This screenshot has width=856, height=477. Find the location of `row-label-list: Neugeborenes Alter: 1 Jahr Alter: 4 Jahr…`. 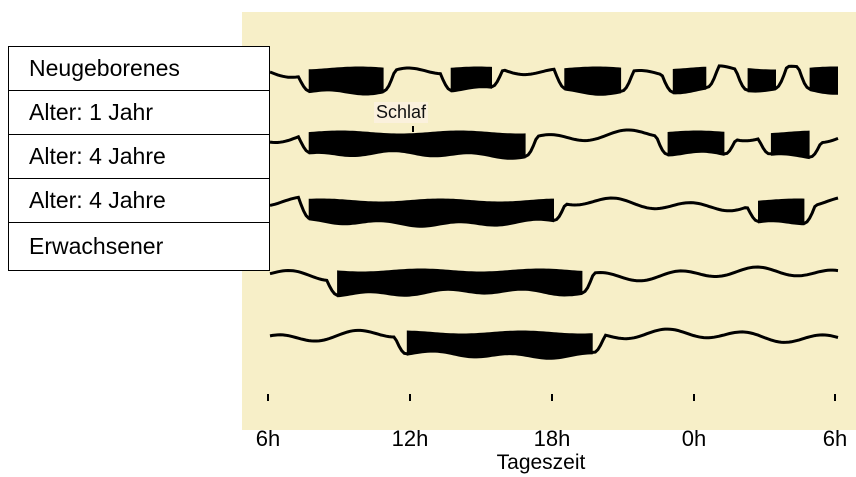

row-label-list: Neugeborenes Alter: 1 Jahr Alter: 4 Jahr… is located at coordinates (139, 158).